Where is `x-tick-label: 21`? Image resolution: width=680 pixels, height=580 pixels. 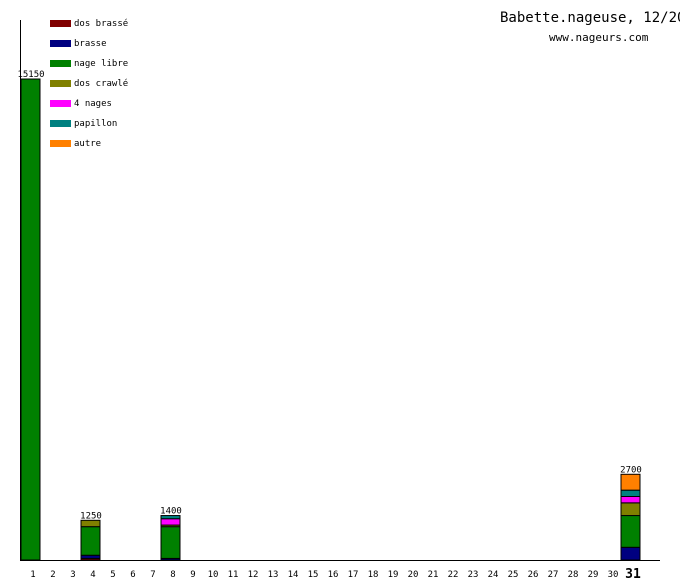
x-tick-label: 21 is located at coordinates (433, 575).